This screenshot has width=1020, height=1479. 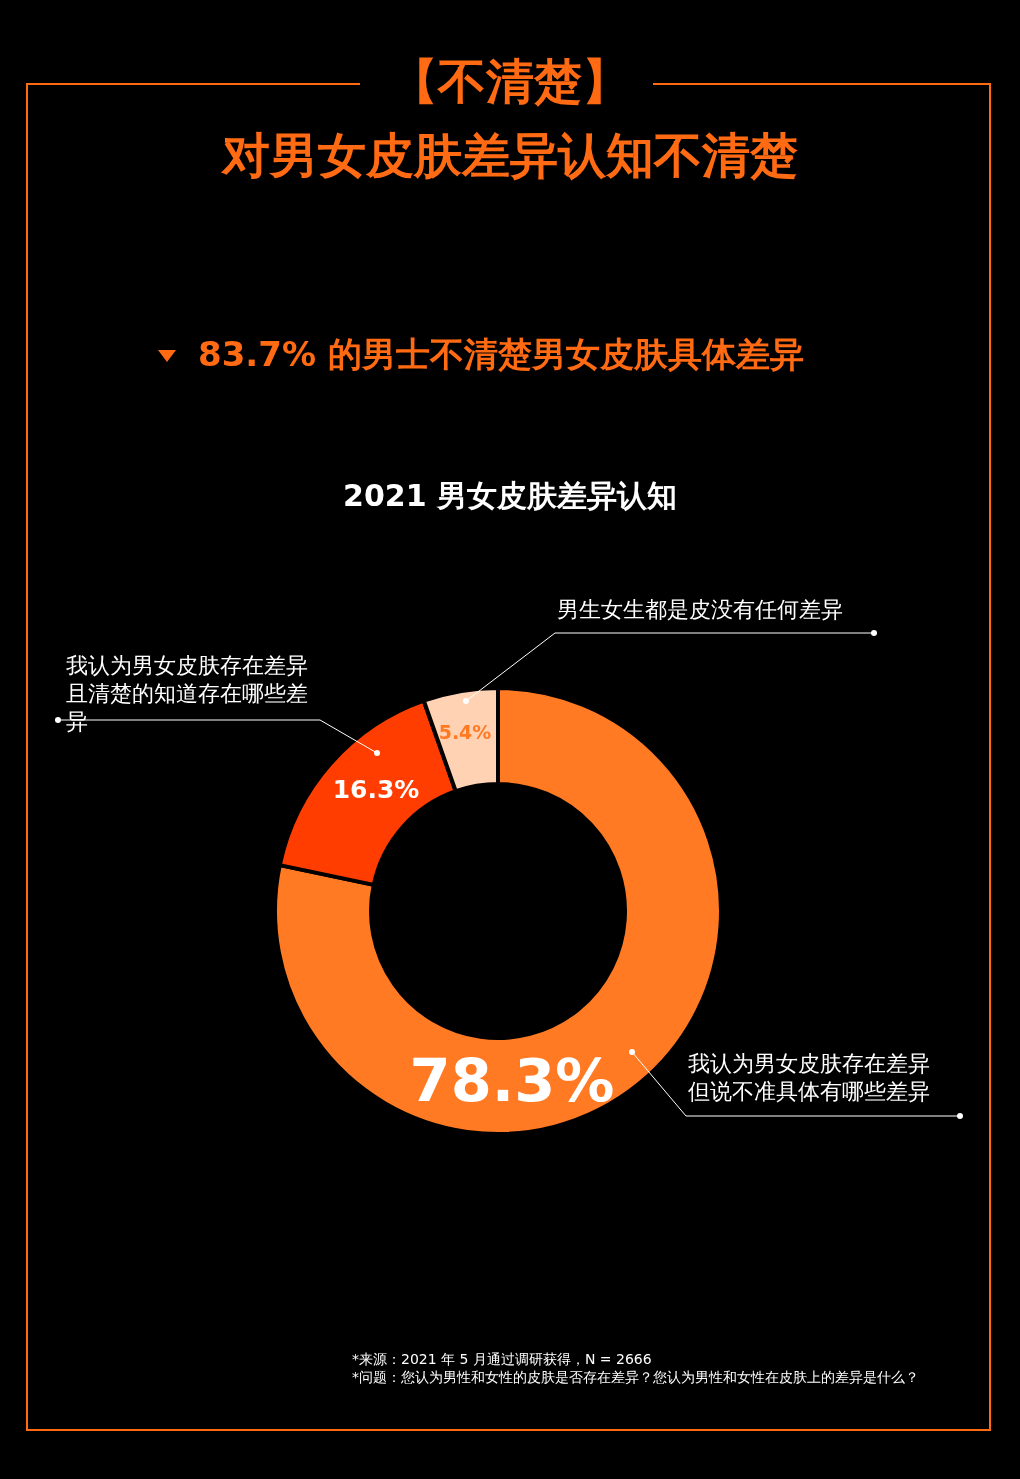 I want to click on text: 【不清楚】, so click(x=510, y=81).